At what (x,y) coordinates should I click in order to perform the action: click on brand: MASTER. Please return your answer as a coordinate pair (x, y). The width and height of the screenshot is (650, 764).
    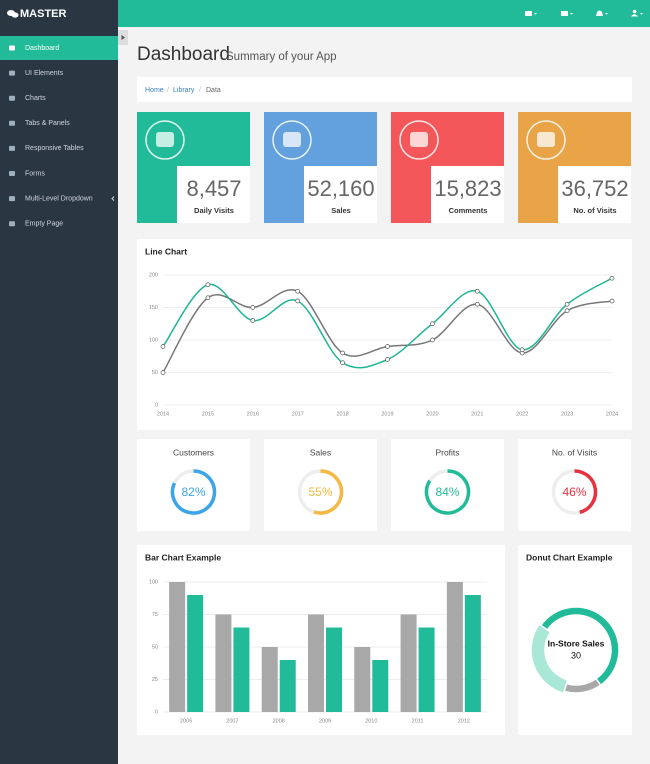
    Looking at the image, I should click on (43, 14).